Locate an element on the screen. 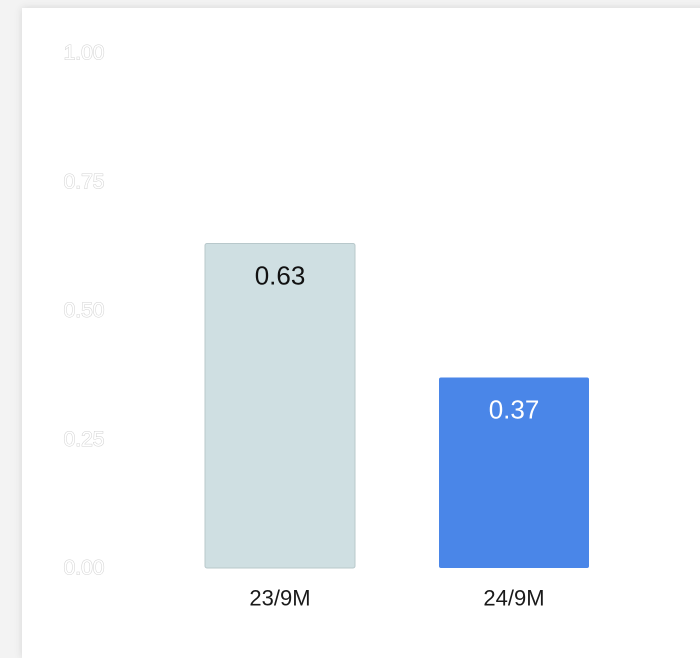 The image size is (700, 658). data-label: 0.37 is located at coordinates (514, 409).